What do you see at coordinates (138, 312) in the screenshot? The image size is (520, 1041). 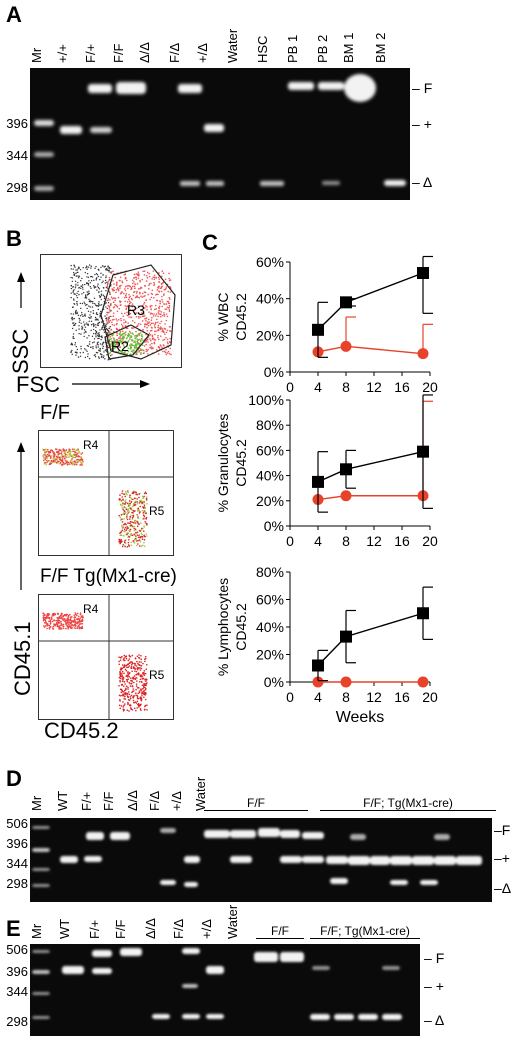 I see `gate-r3-outline` at bounding box center [138, 312].